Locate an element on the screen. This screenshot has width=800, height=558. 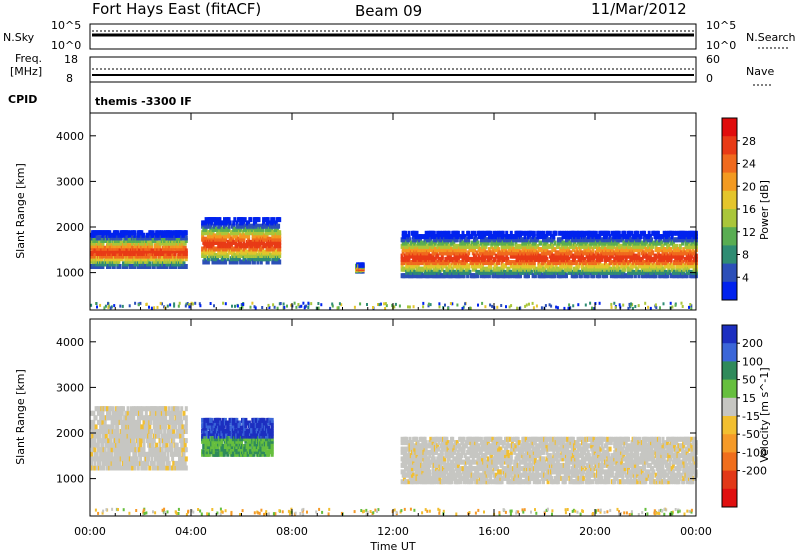
nave-label: Nave is located at coordinates (760, 71).